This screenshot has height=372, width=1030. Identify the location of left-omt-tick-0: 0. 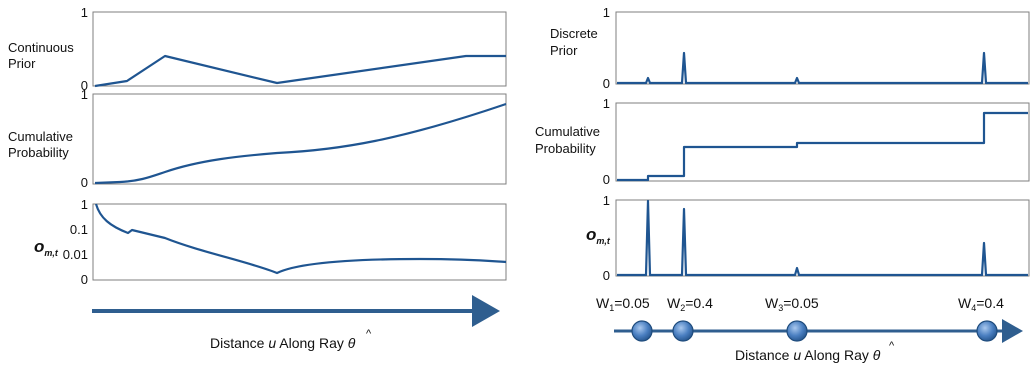
(84, 279).